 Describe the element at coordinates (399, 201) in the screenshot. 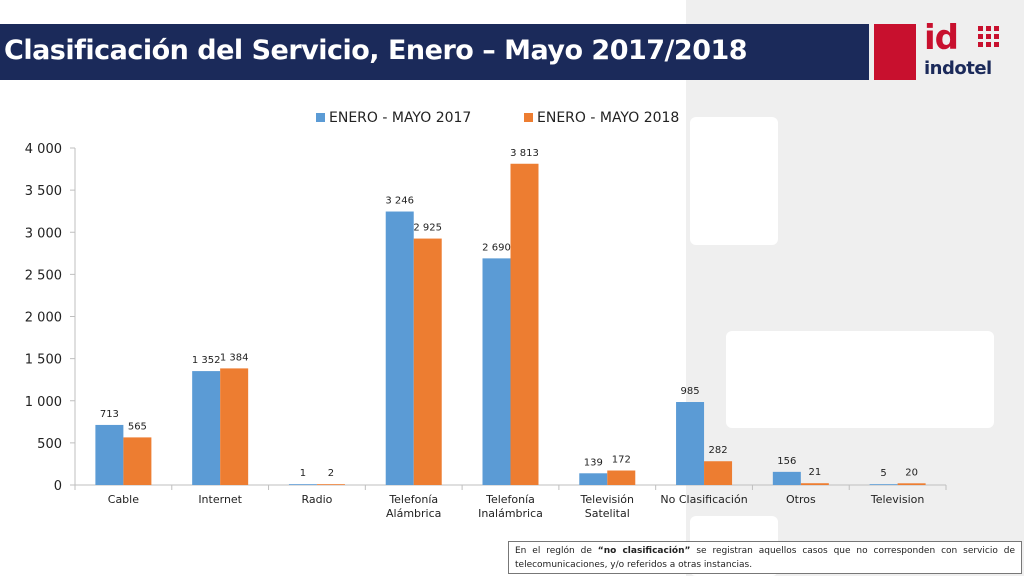

I see `data-label: 3 246` at that location.